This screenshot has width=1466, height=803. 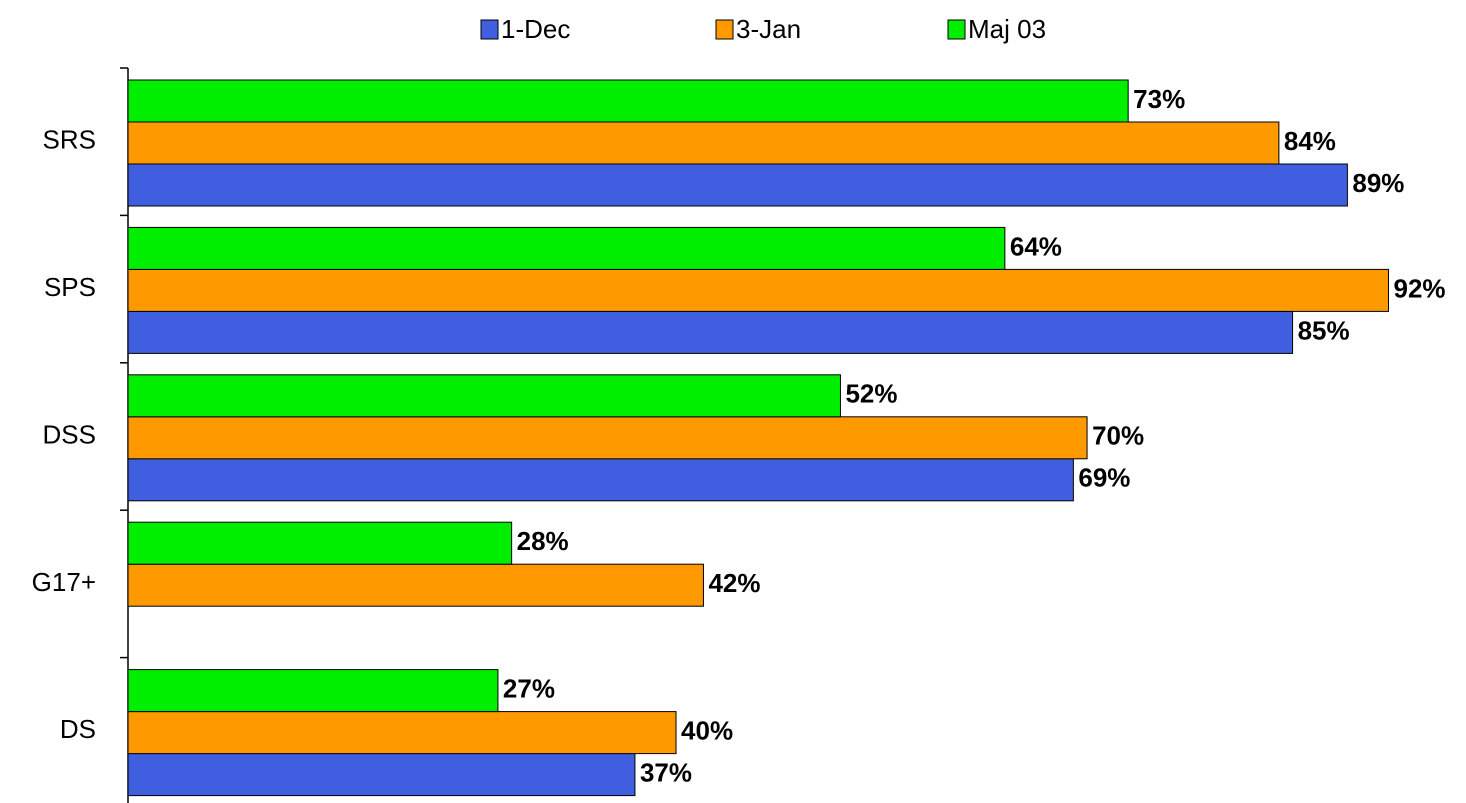 What do you see at coordinates (78, 729) in the screenshot?
I see `category-label: DS` at bounding box center [78, 729].